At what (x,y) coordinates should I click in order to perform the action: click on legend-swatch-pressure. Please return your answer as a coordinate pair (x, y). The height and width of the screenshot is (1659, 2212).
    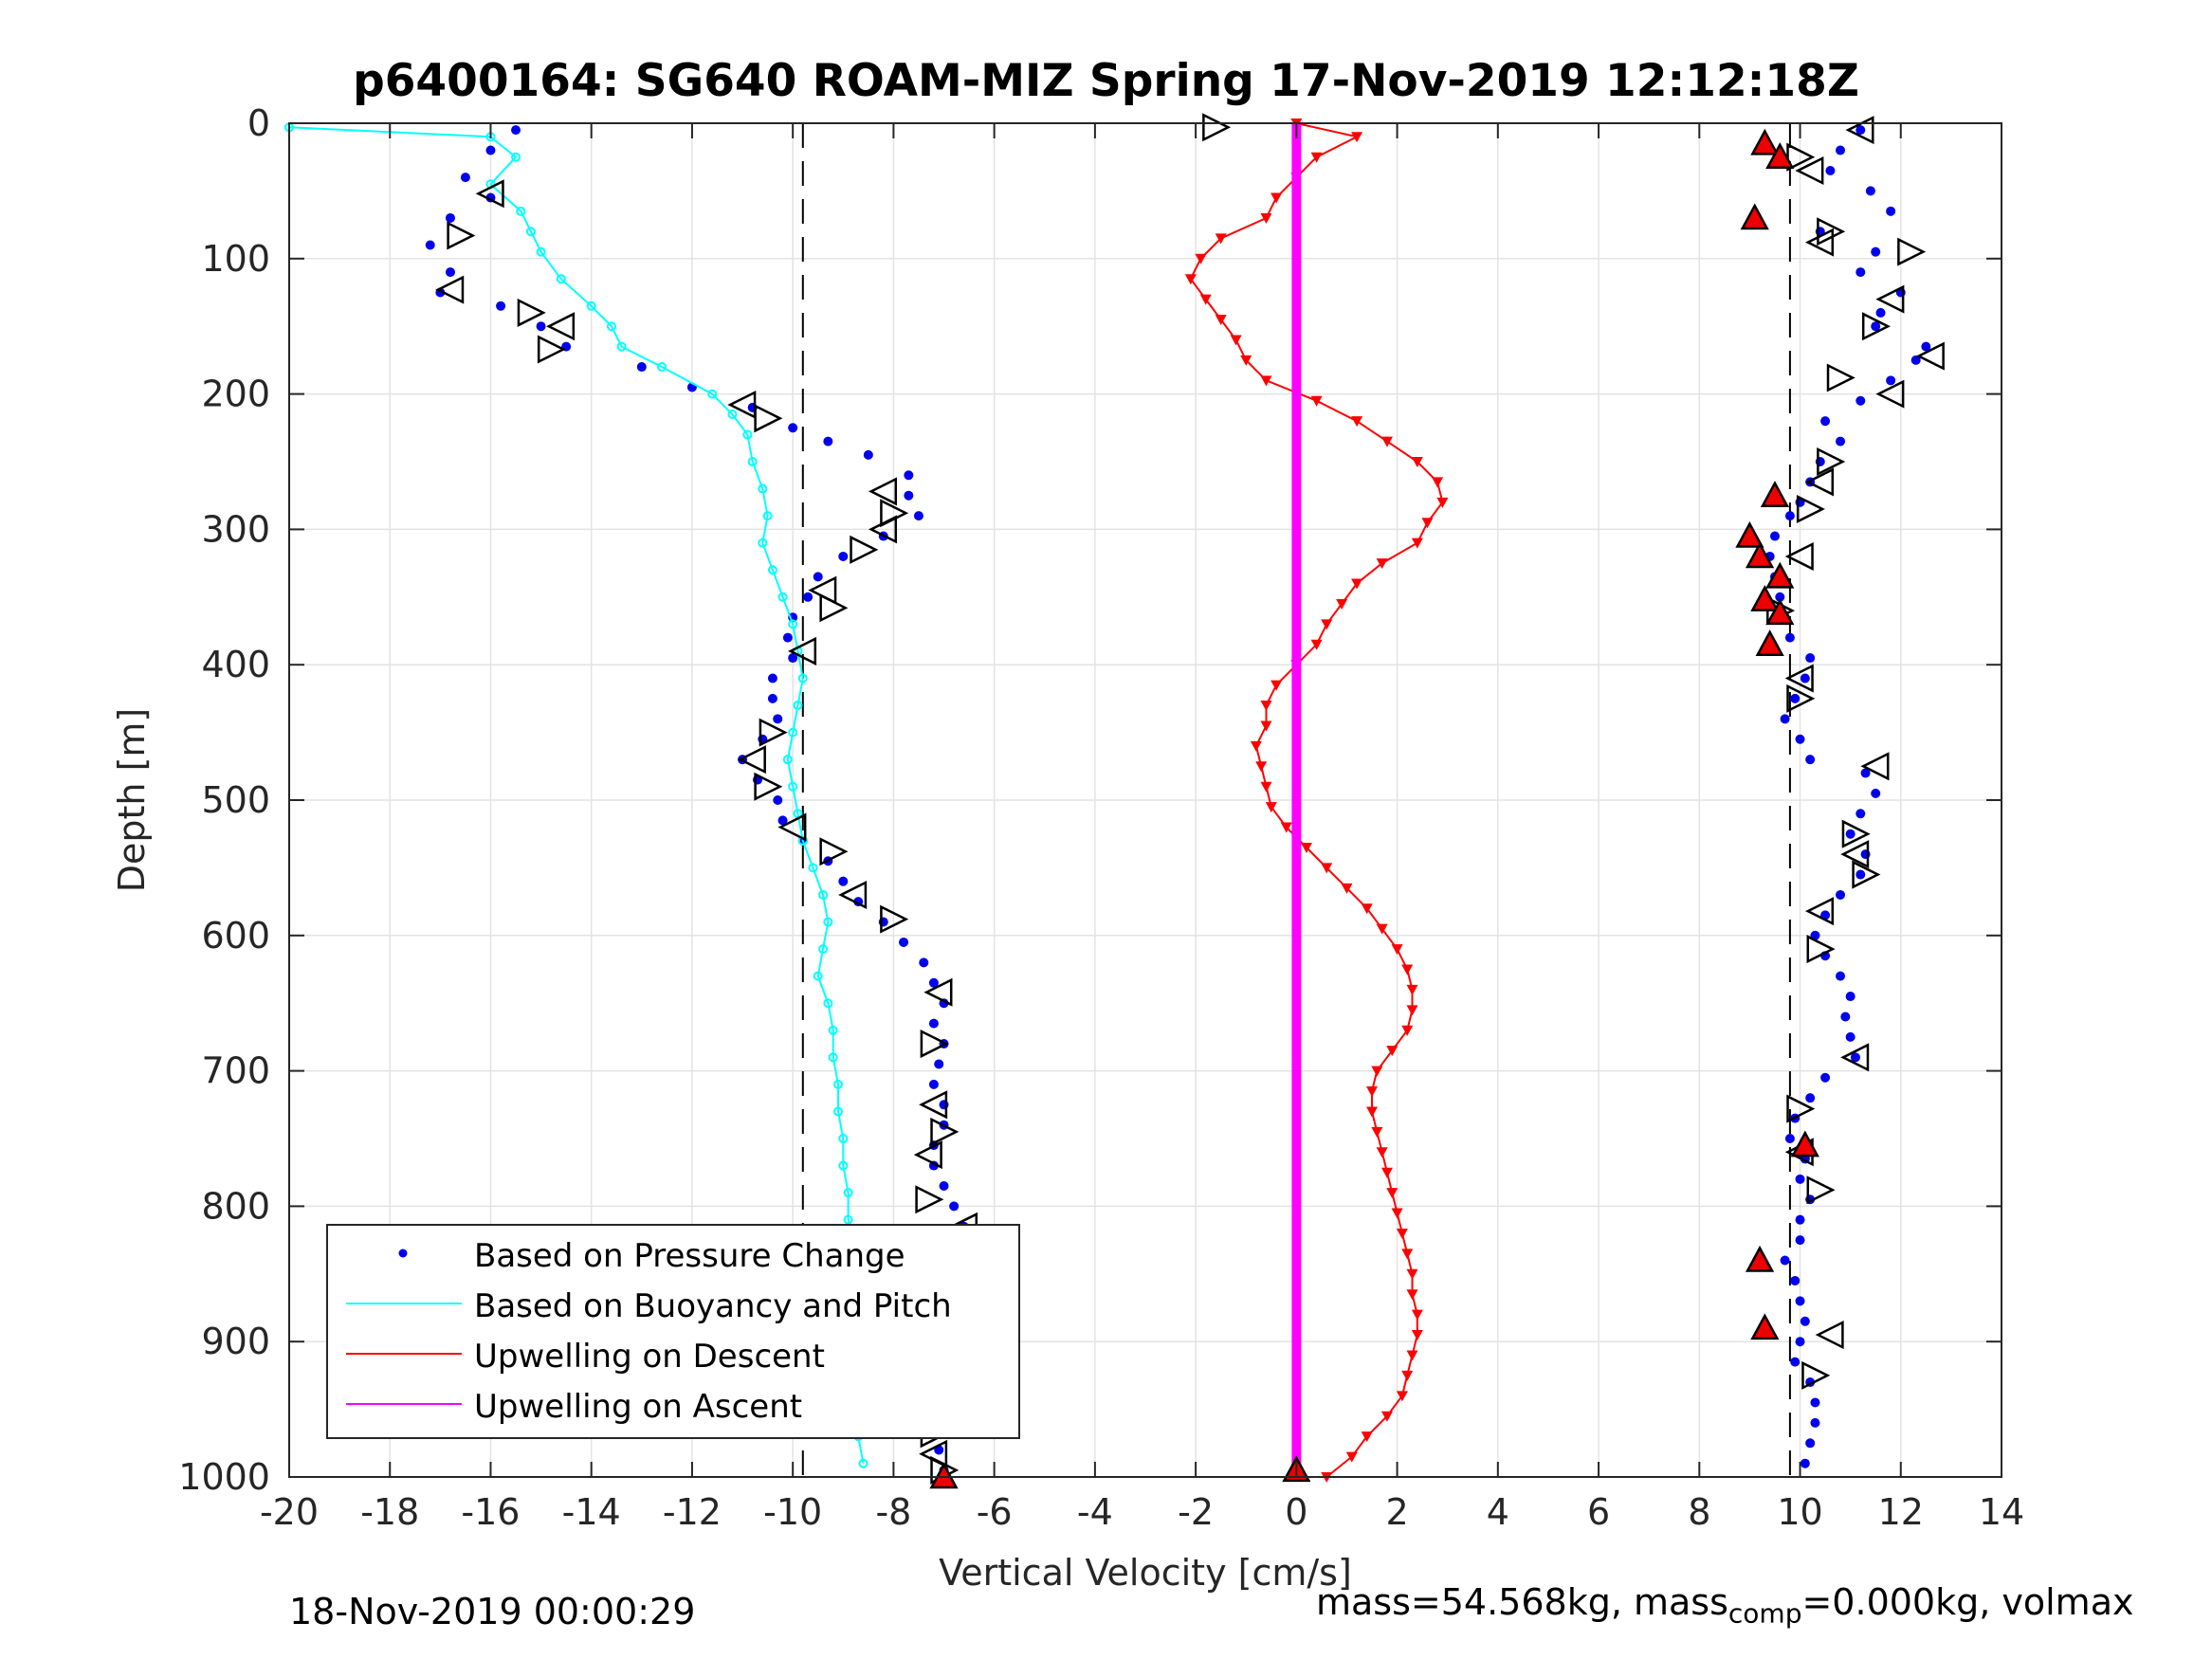
    Looking at the image, I should click on (403, 1253).